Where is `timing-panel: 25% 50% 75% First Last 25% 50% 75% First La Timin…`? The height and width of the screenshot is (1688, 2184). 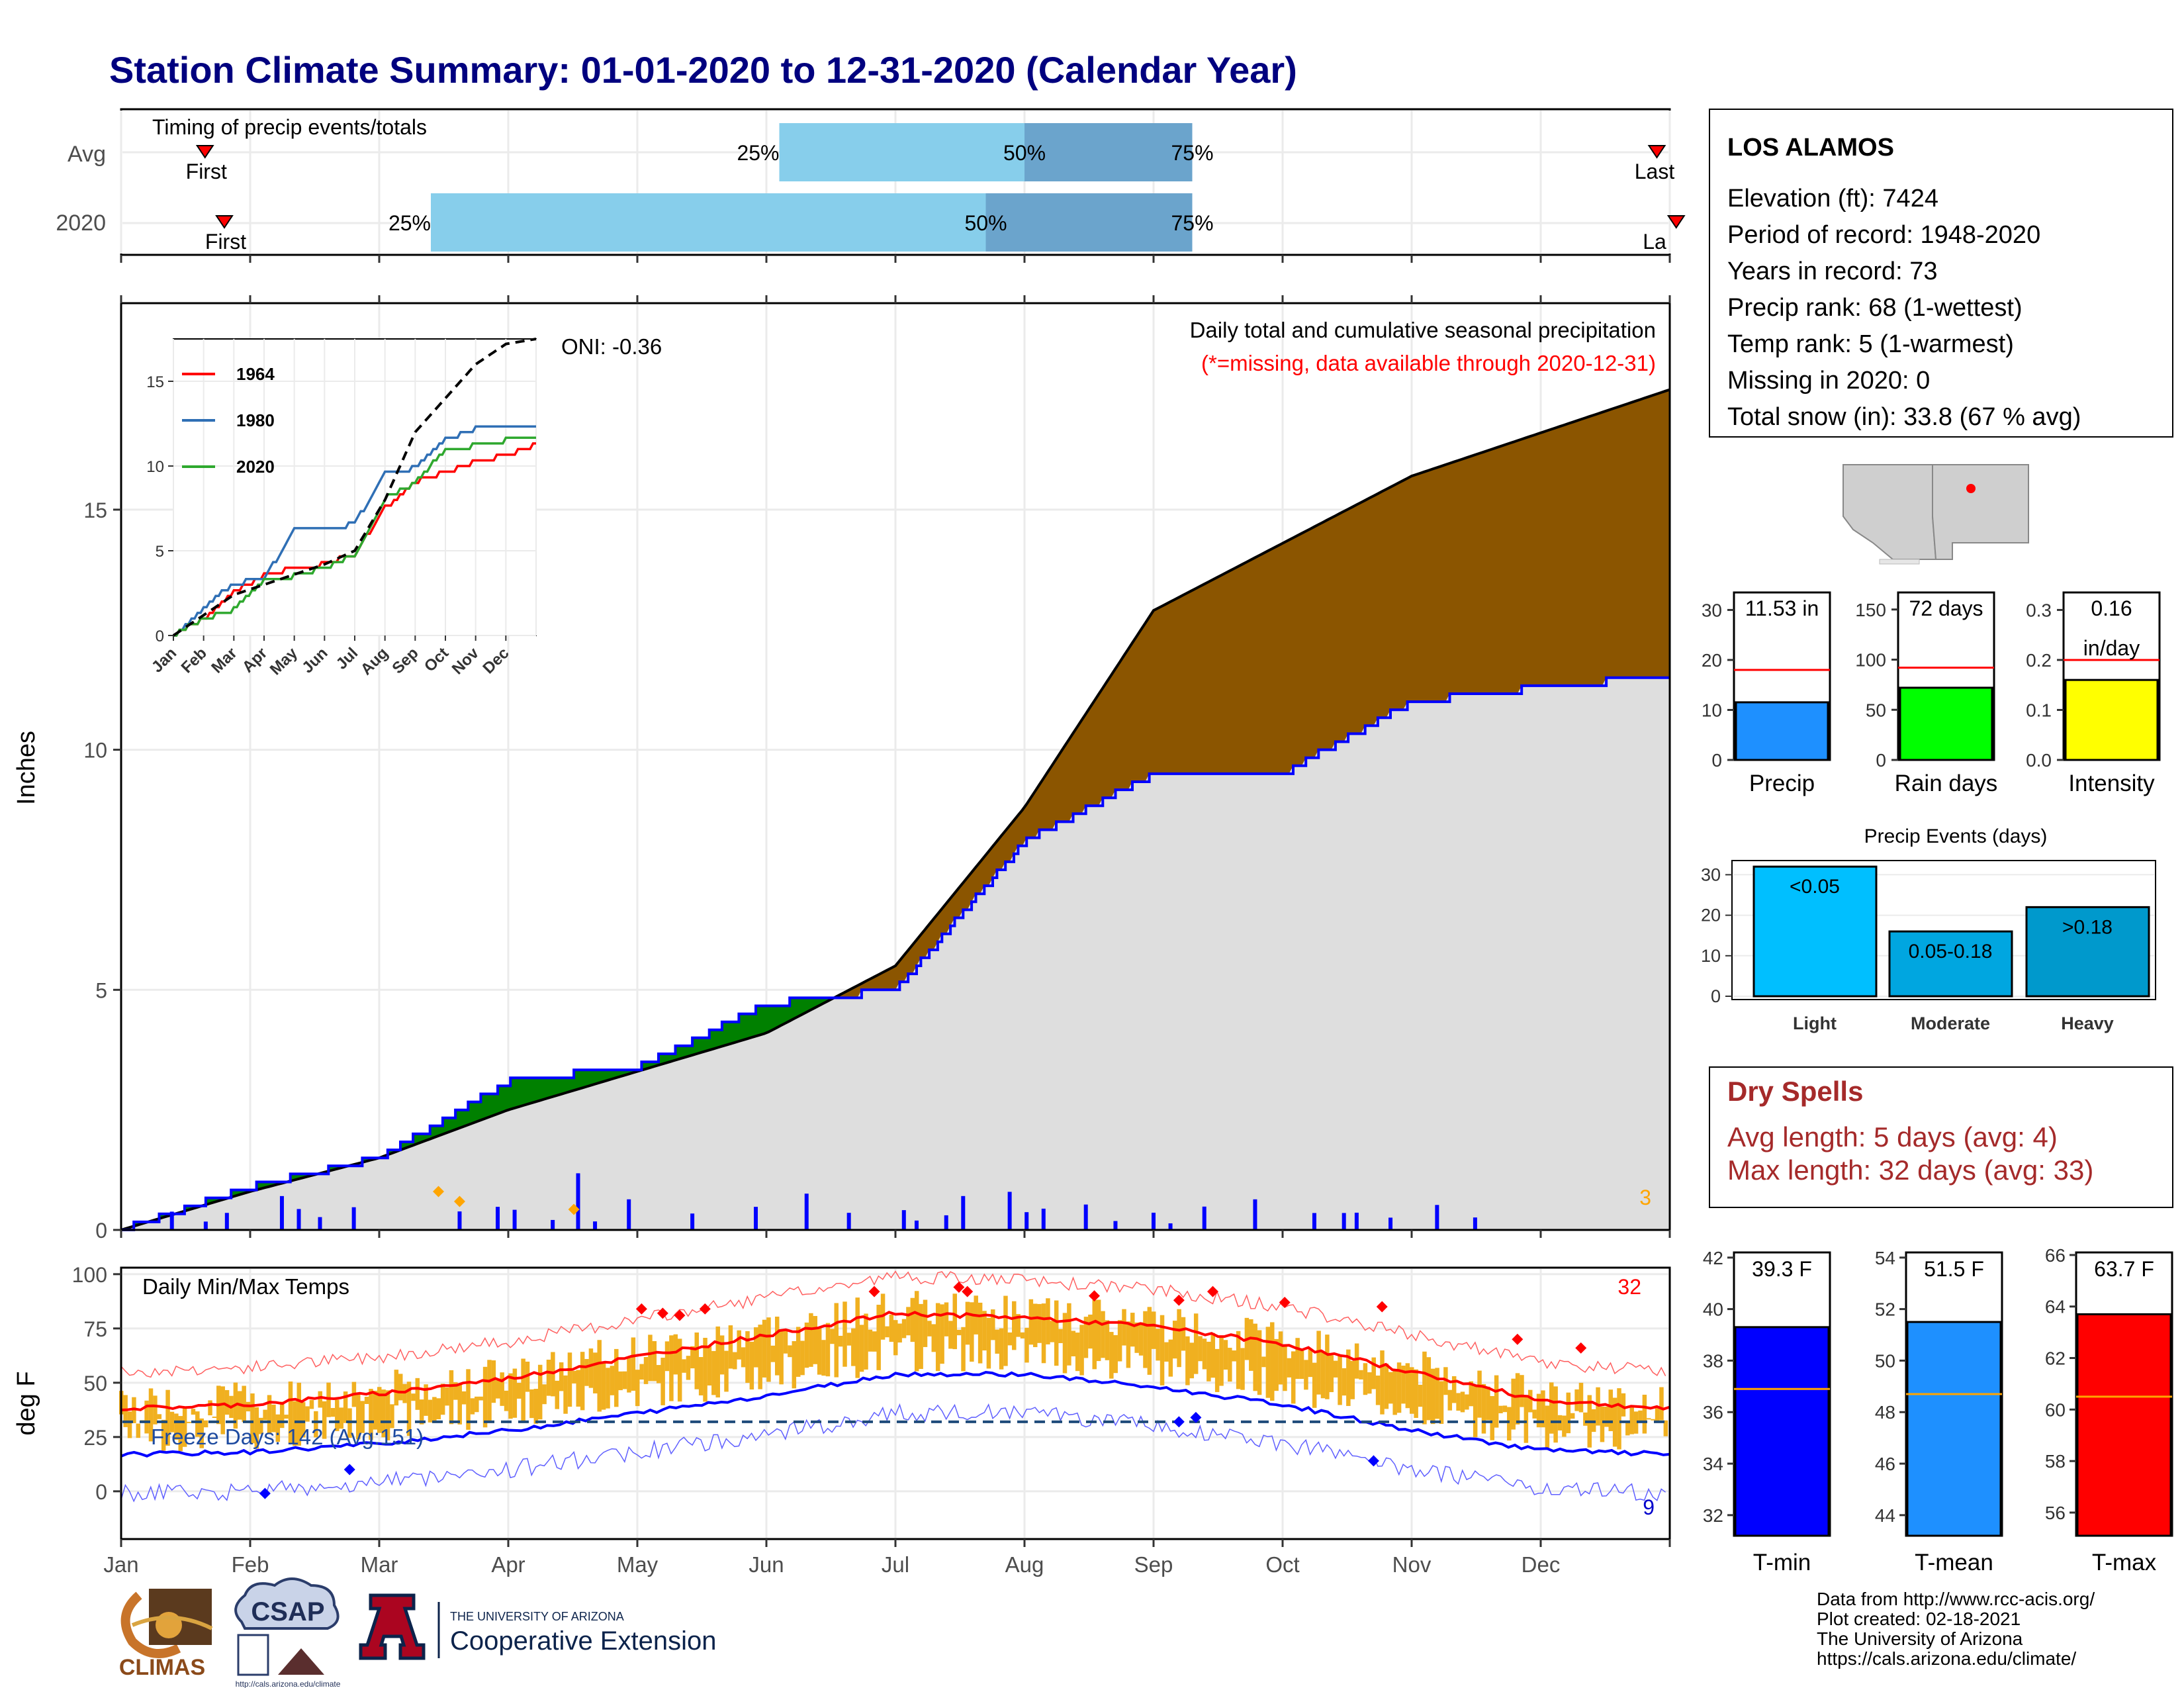
timing-panel: 25% 50% 75% First Last 25% 50% 75% First La Timin… is located at coordinates (871, 185).